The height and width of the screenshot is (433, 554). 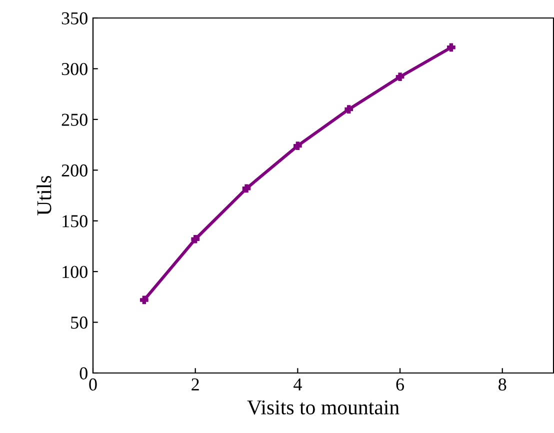 What do you see at coordinates (75, 272) in the screenshot?
I see `y-tick-label: 100` at bounding box center [75, 272].